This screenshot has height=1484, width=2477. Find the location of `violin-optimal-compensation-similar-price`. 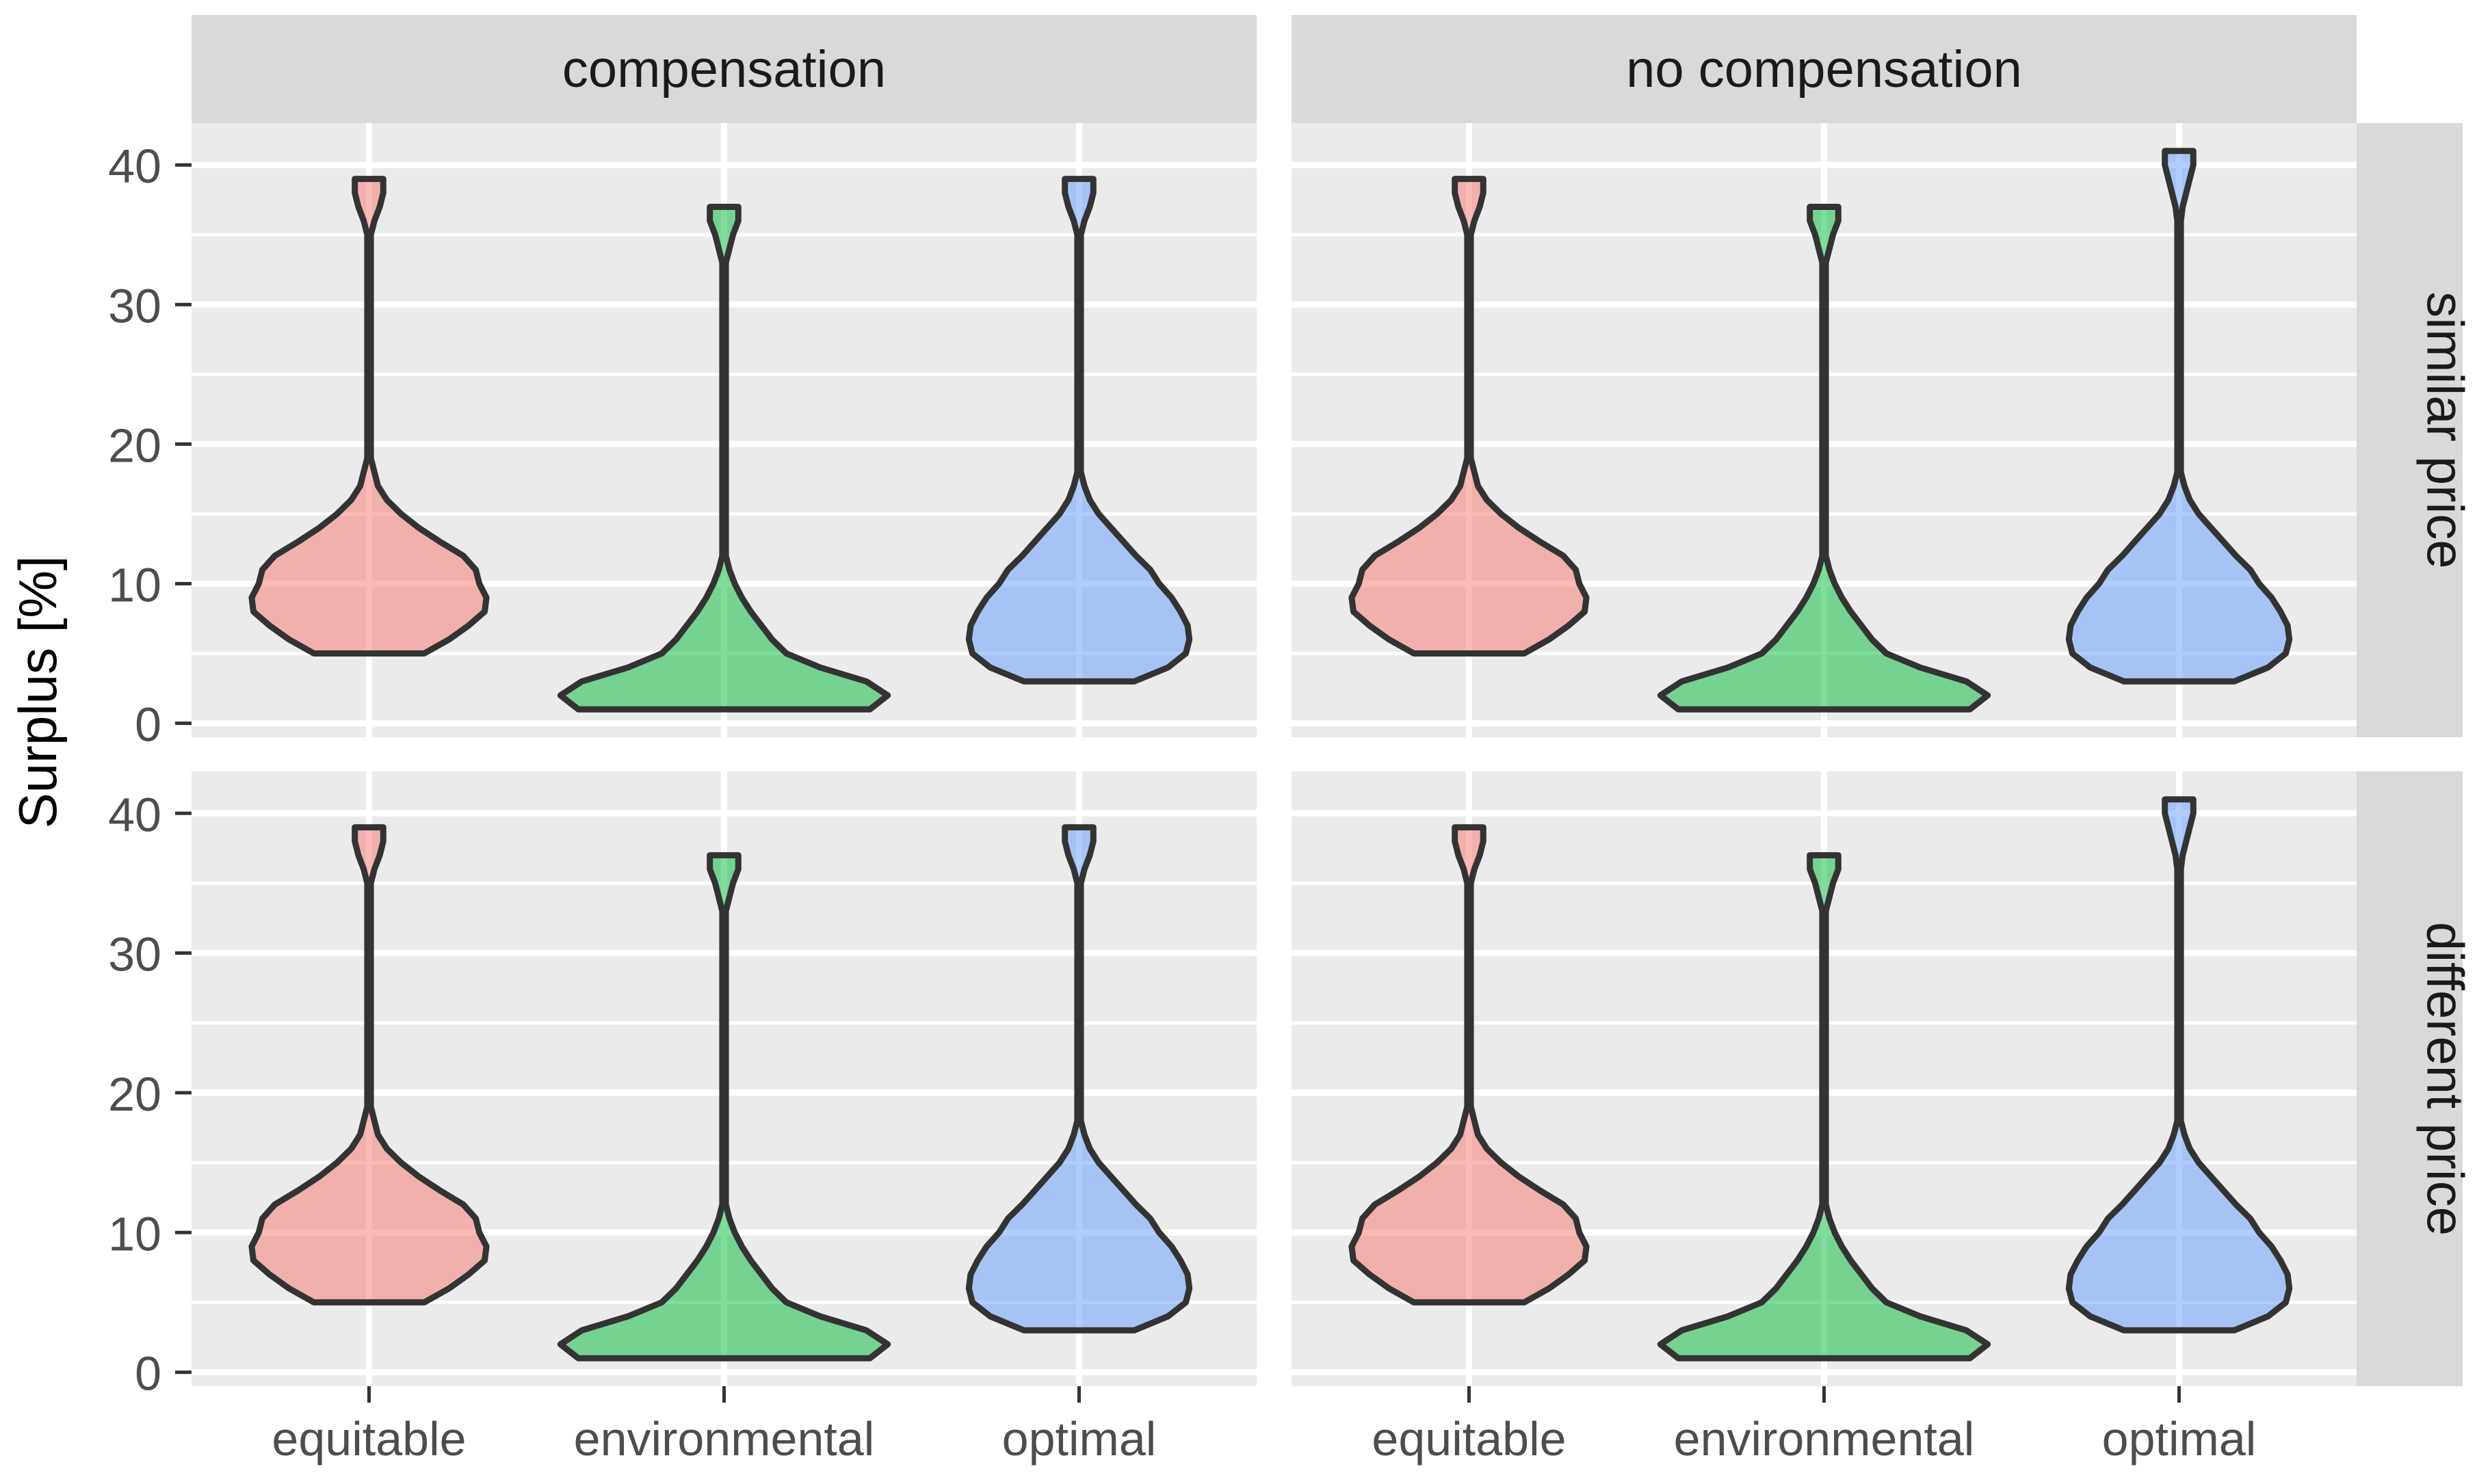

violin-optimal-compensation-similar-price is located at coordinates (1079, 430).